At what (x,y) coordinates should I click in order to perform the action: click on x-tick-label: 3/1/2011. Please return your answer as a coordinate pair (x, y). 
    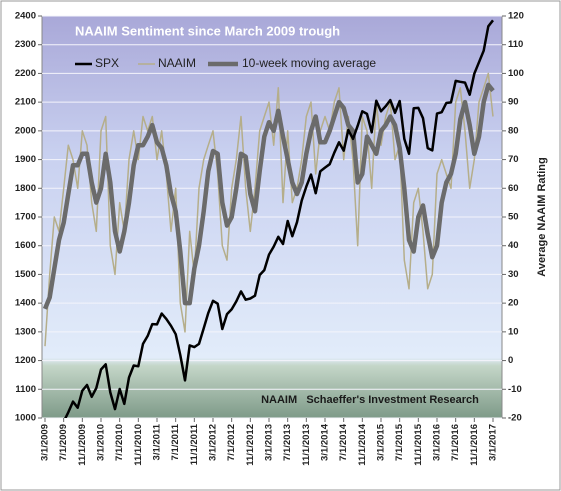
    Looking at the image, I should click on (157, 441).